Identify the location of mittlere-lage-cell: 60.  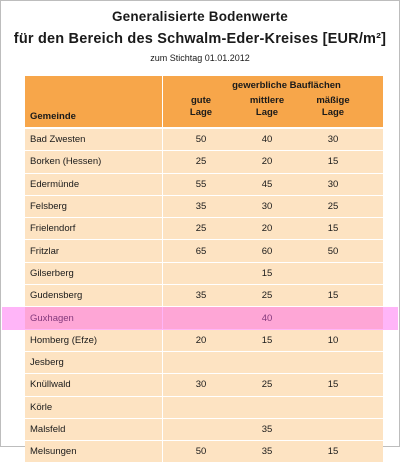
(267, 251).